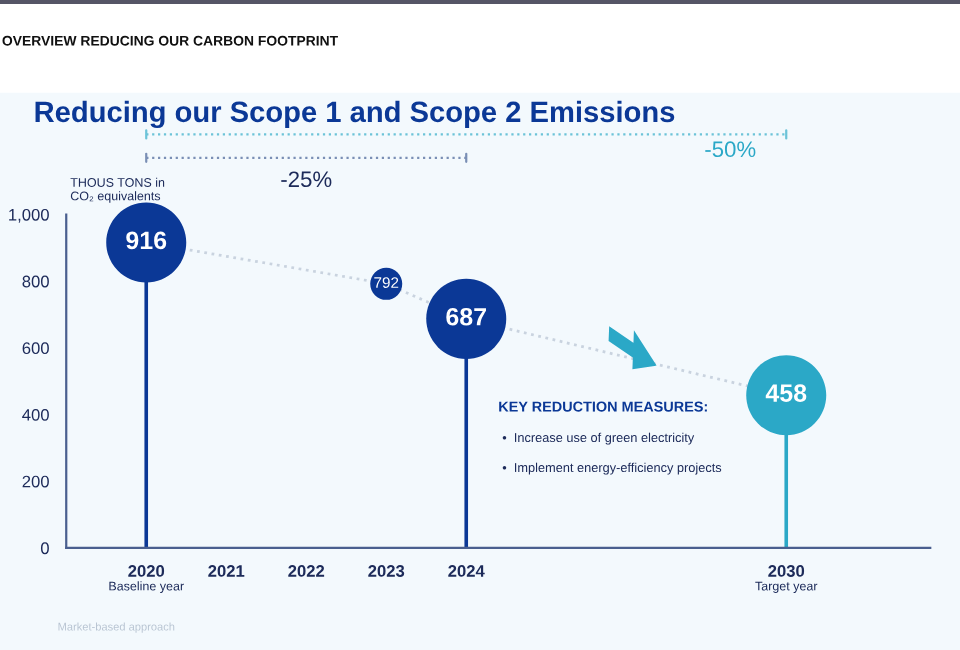 Image resolution: width=960 pixels, height=650 pixels. I want to click on y-tick-label: 0, so click(44, 548).